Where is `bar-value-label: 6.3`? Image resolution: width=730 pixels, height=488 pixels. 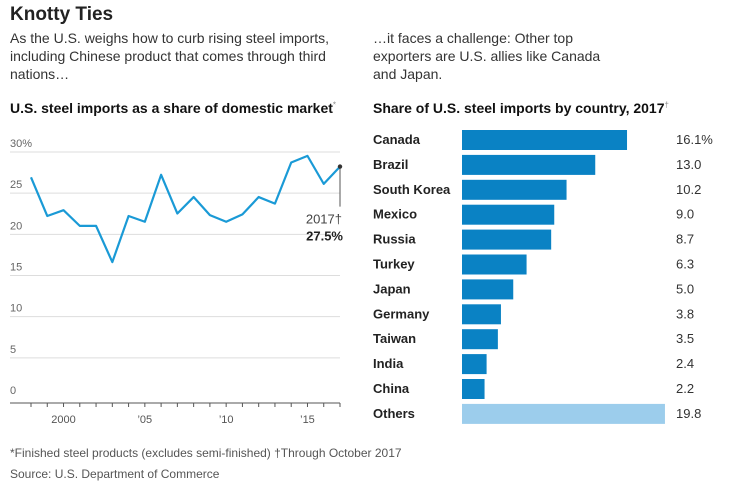 bar-value-label: 6.3 is located at coordinates (685, 264).